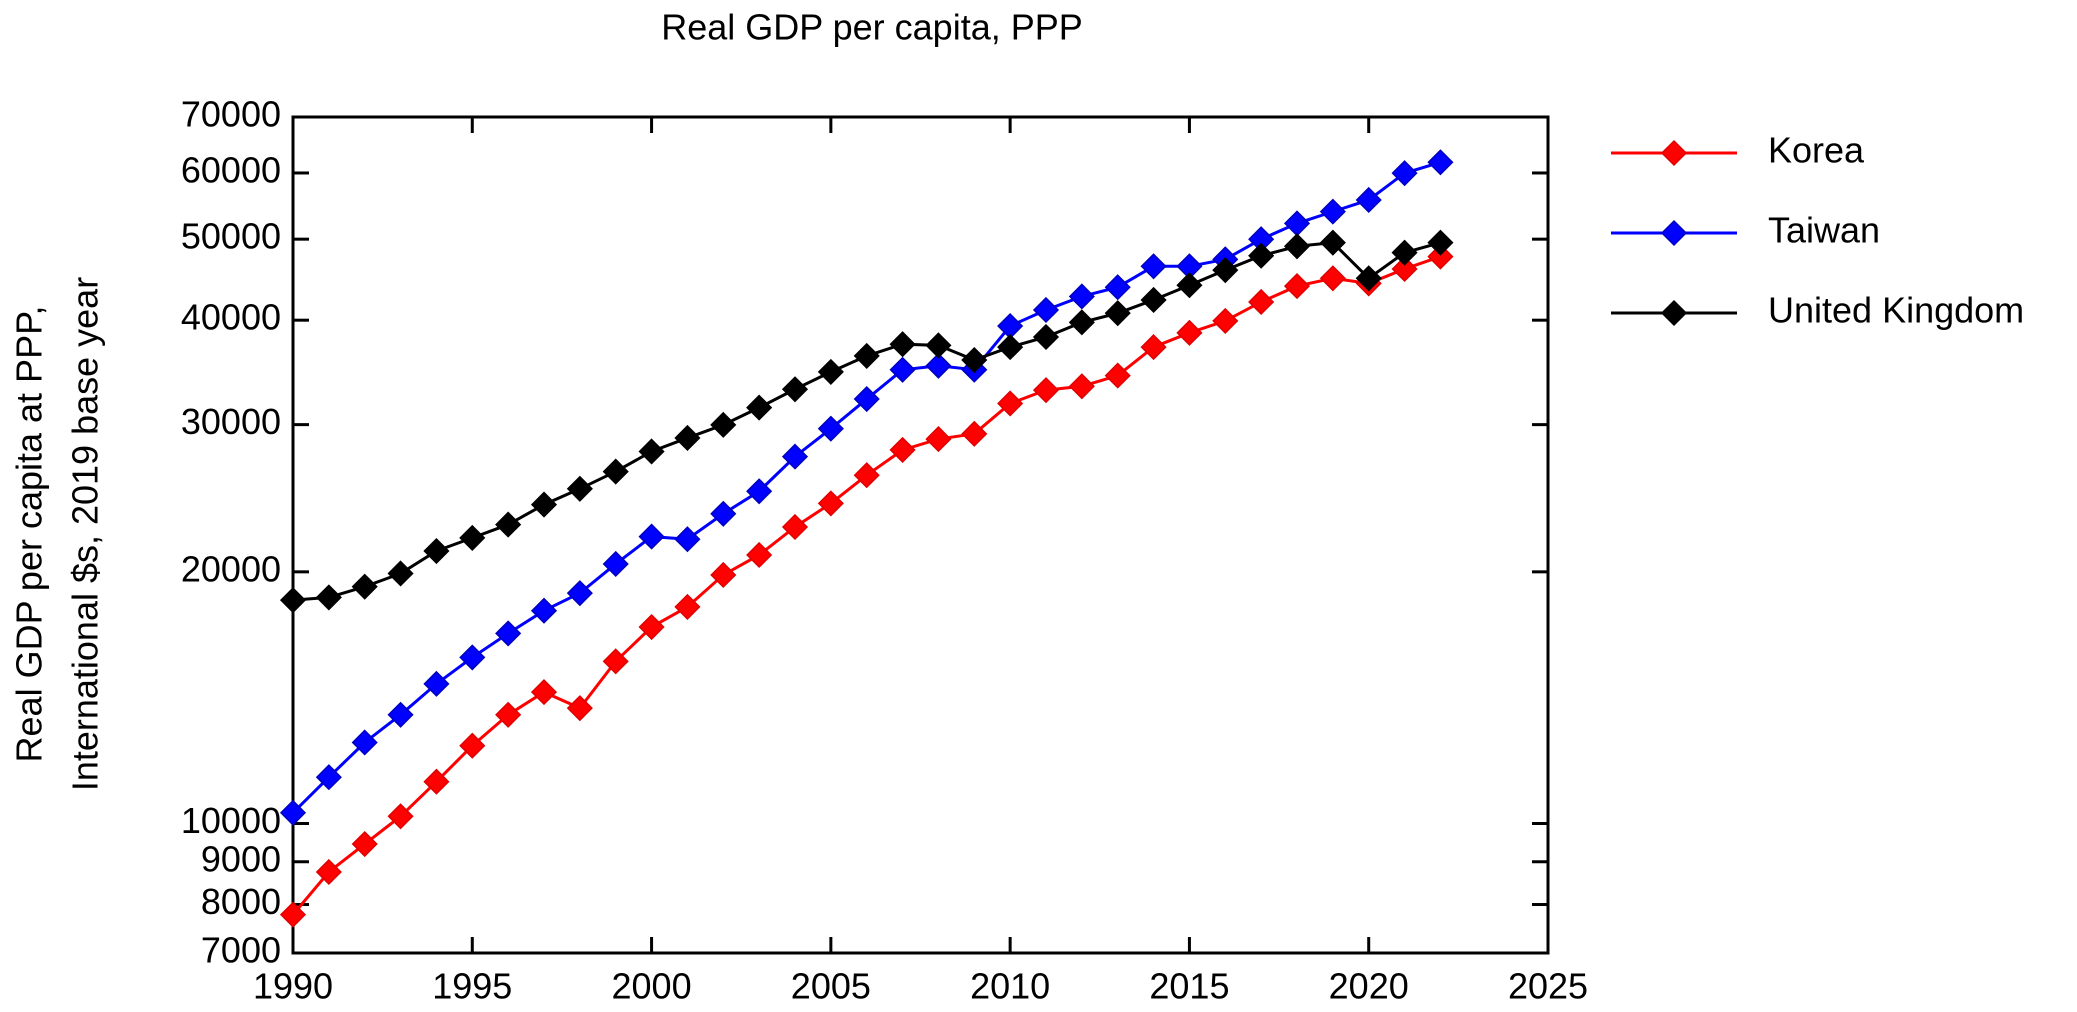 The image size is (2077, 1012). What do you see at coordinates (652, 986) in the screenshot?
I see `x-tick-label: 2000` at bounding box center [652, 986].